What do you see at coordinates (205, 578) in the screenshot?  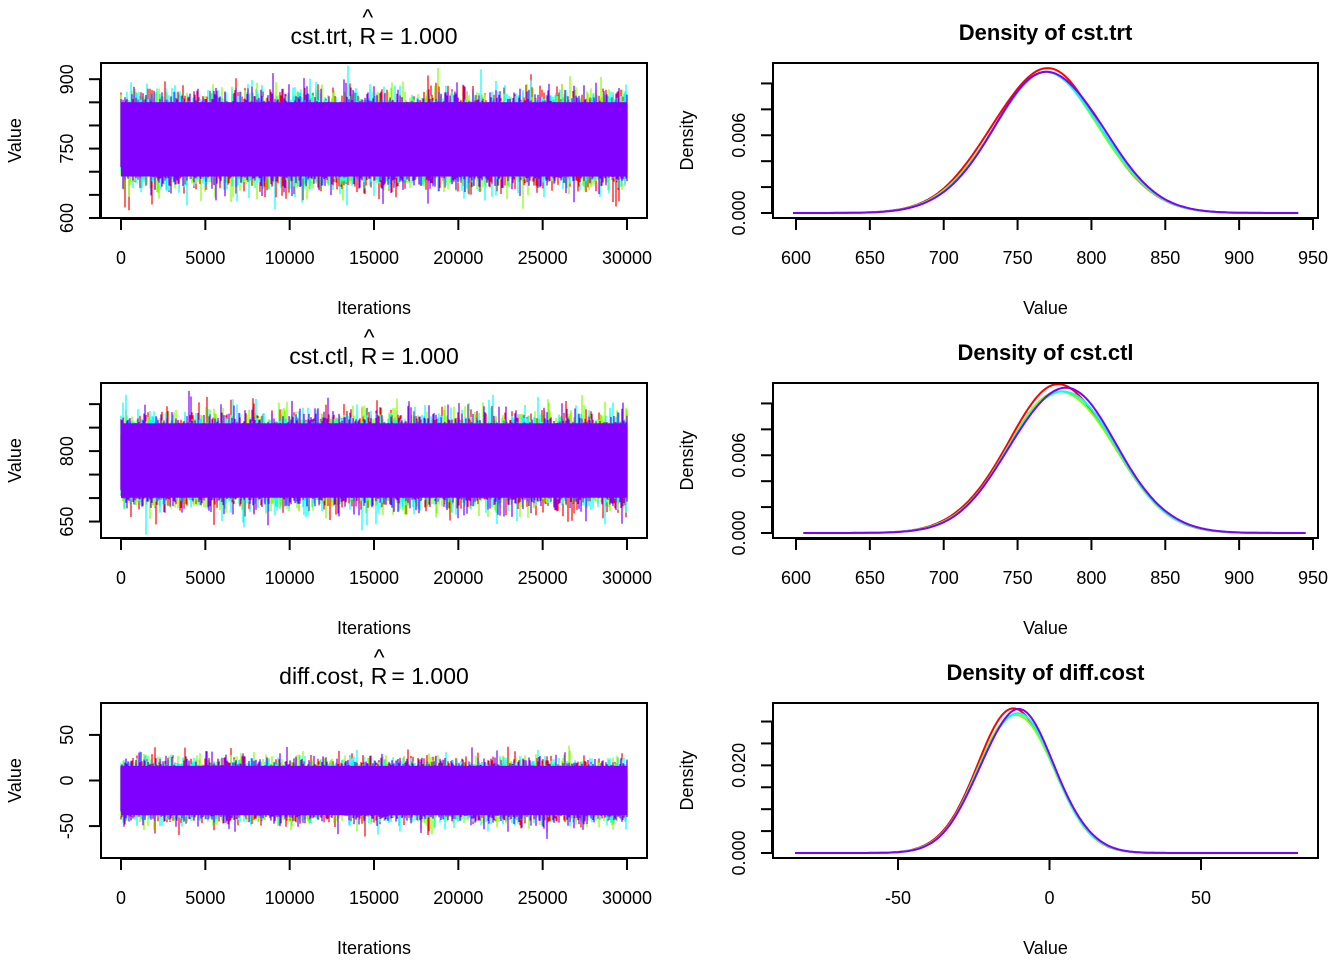 I see `trace-cst-ctl-x-tick-label: 5000` at bounding box center [205, 578].